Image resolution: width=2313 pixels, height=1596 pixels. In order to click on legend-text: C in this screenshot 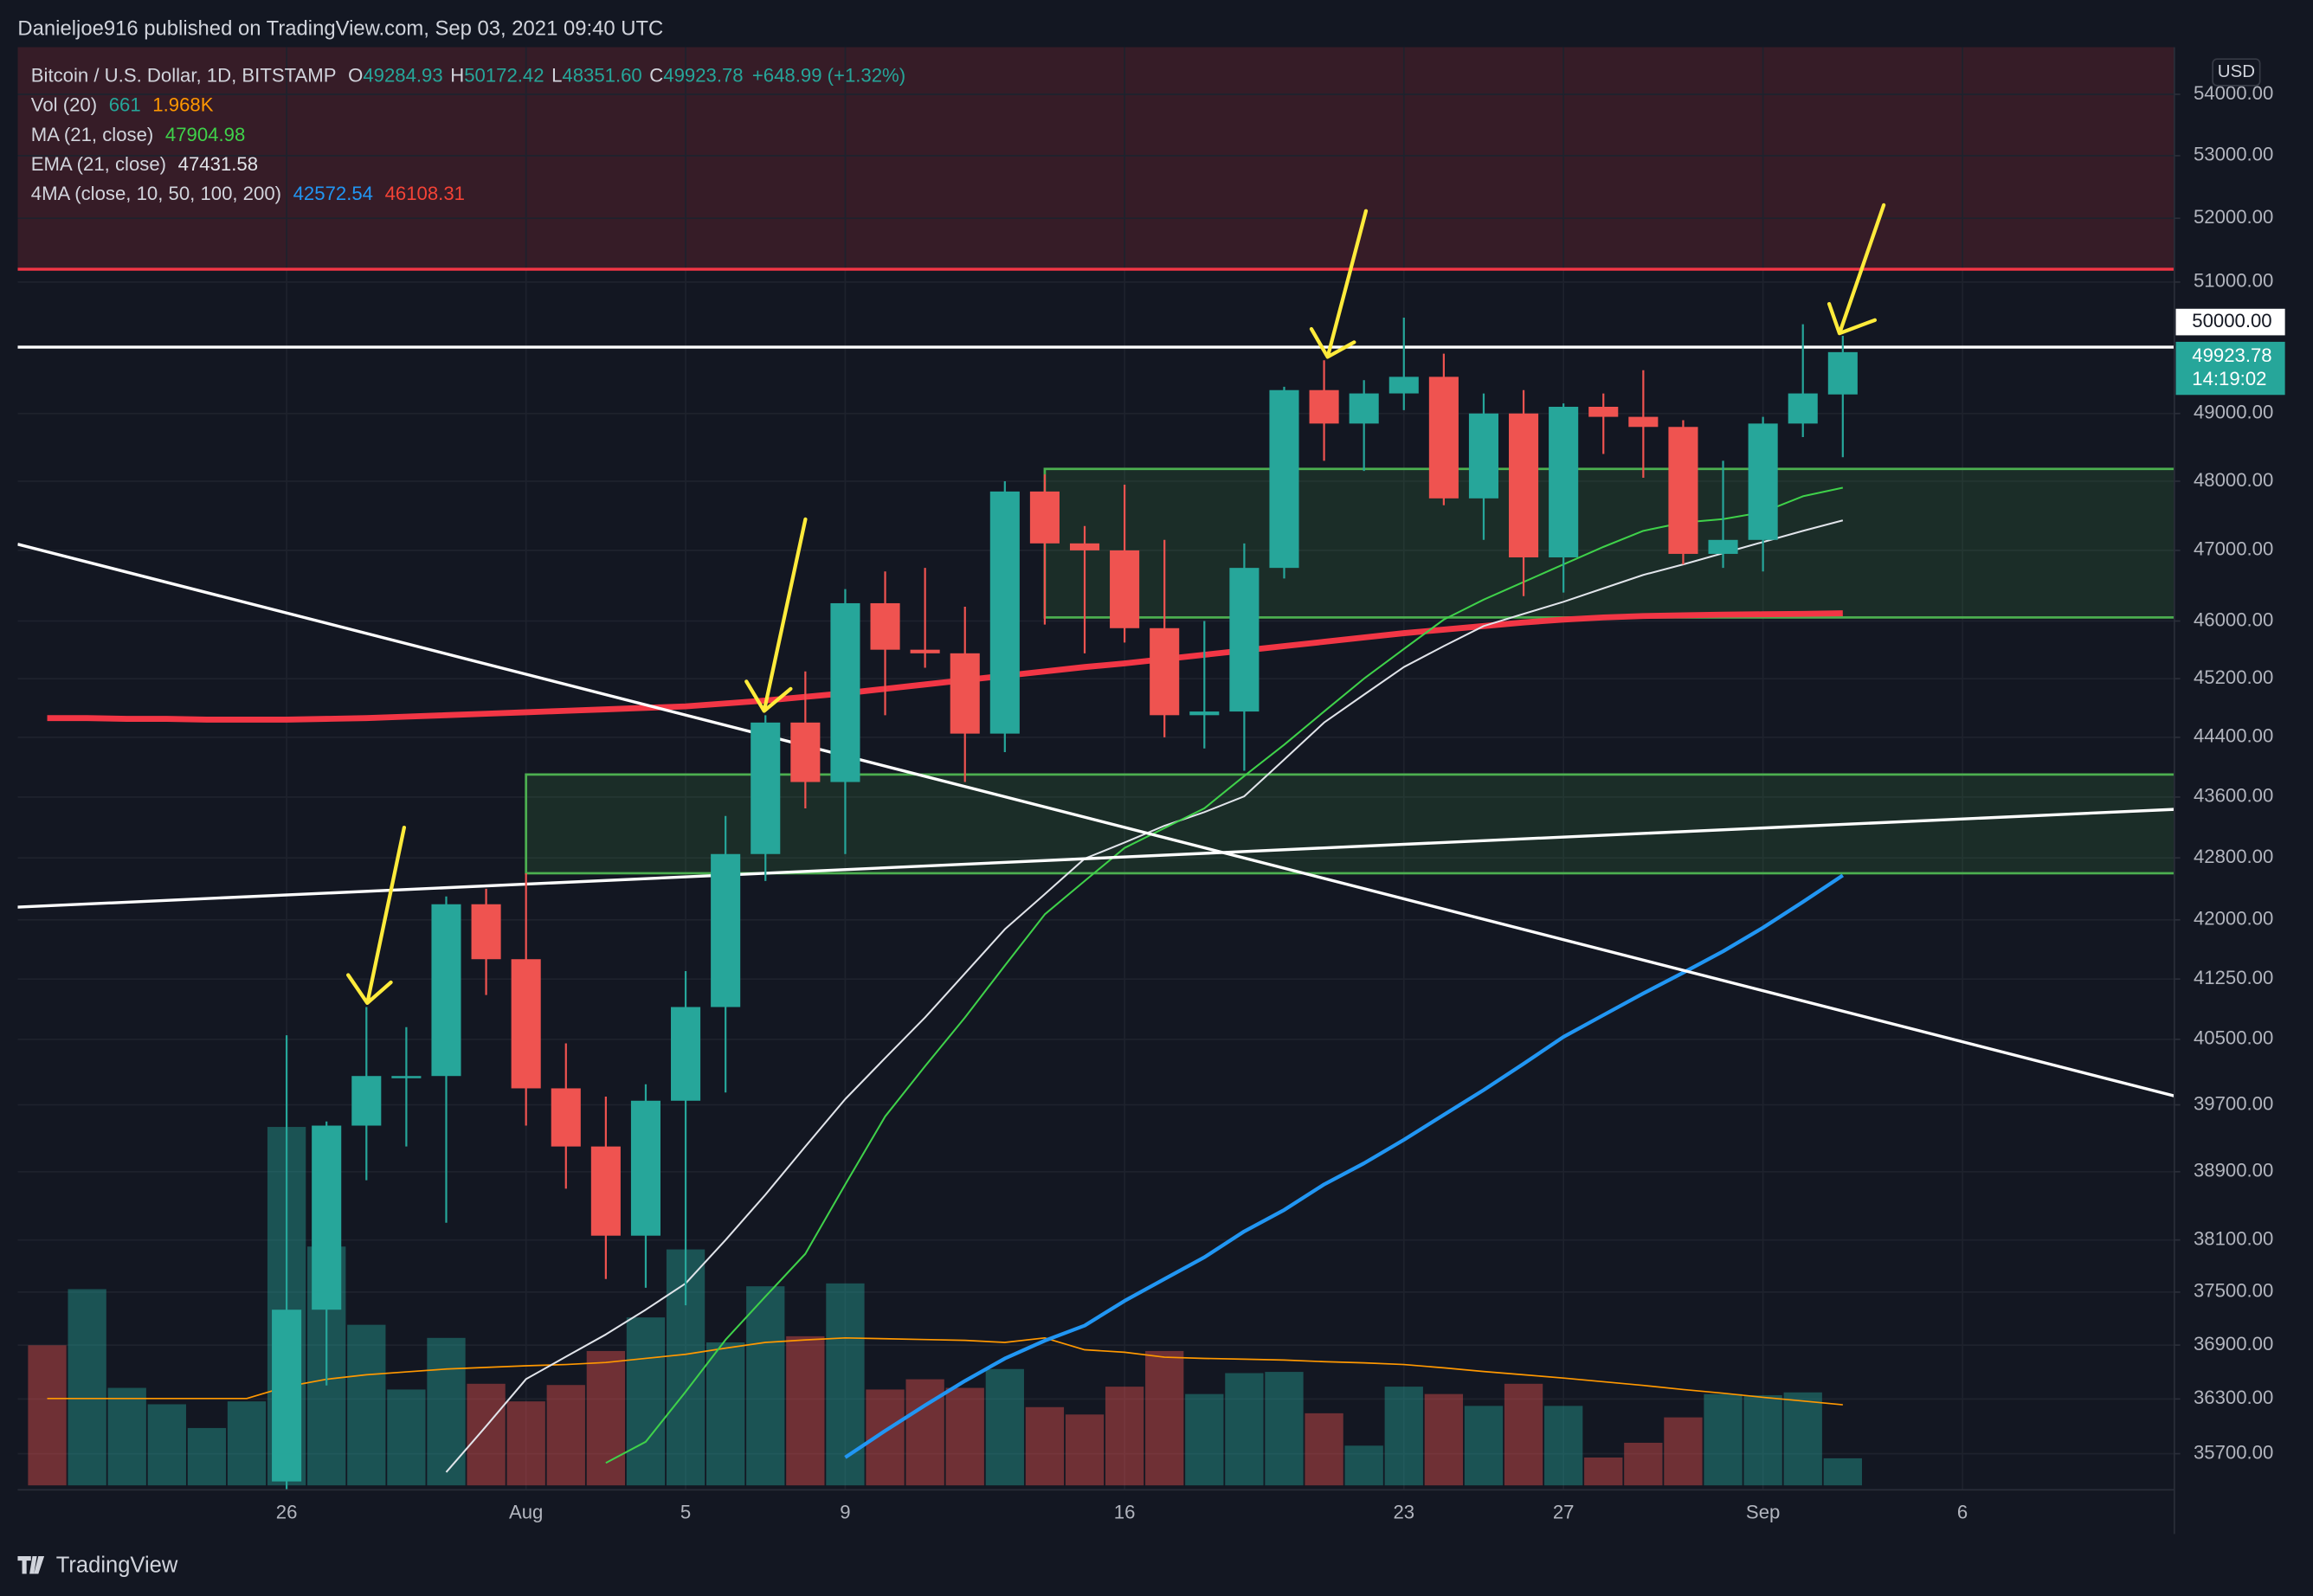, I will do `click(656, 75)`.